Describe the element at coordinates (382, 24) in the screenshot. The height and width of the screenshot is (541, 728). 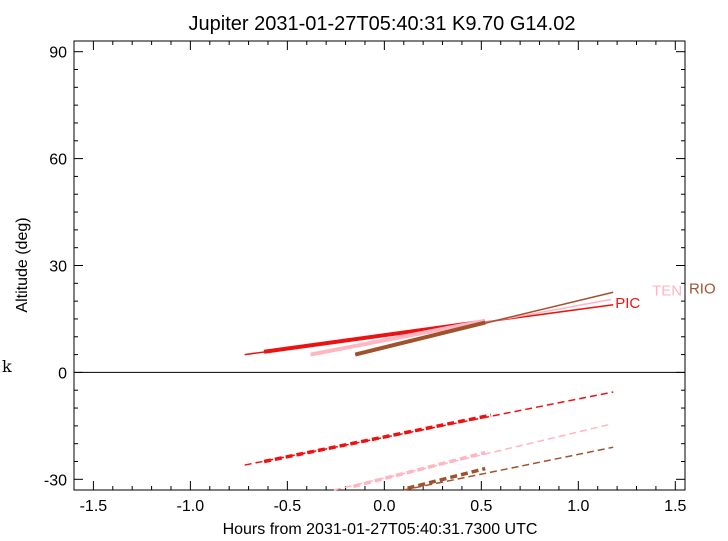
I see `chart-title: Jupiter 2031-01-27T05:40:31 K9.70 G14.02` at that location.